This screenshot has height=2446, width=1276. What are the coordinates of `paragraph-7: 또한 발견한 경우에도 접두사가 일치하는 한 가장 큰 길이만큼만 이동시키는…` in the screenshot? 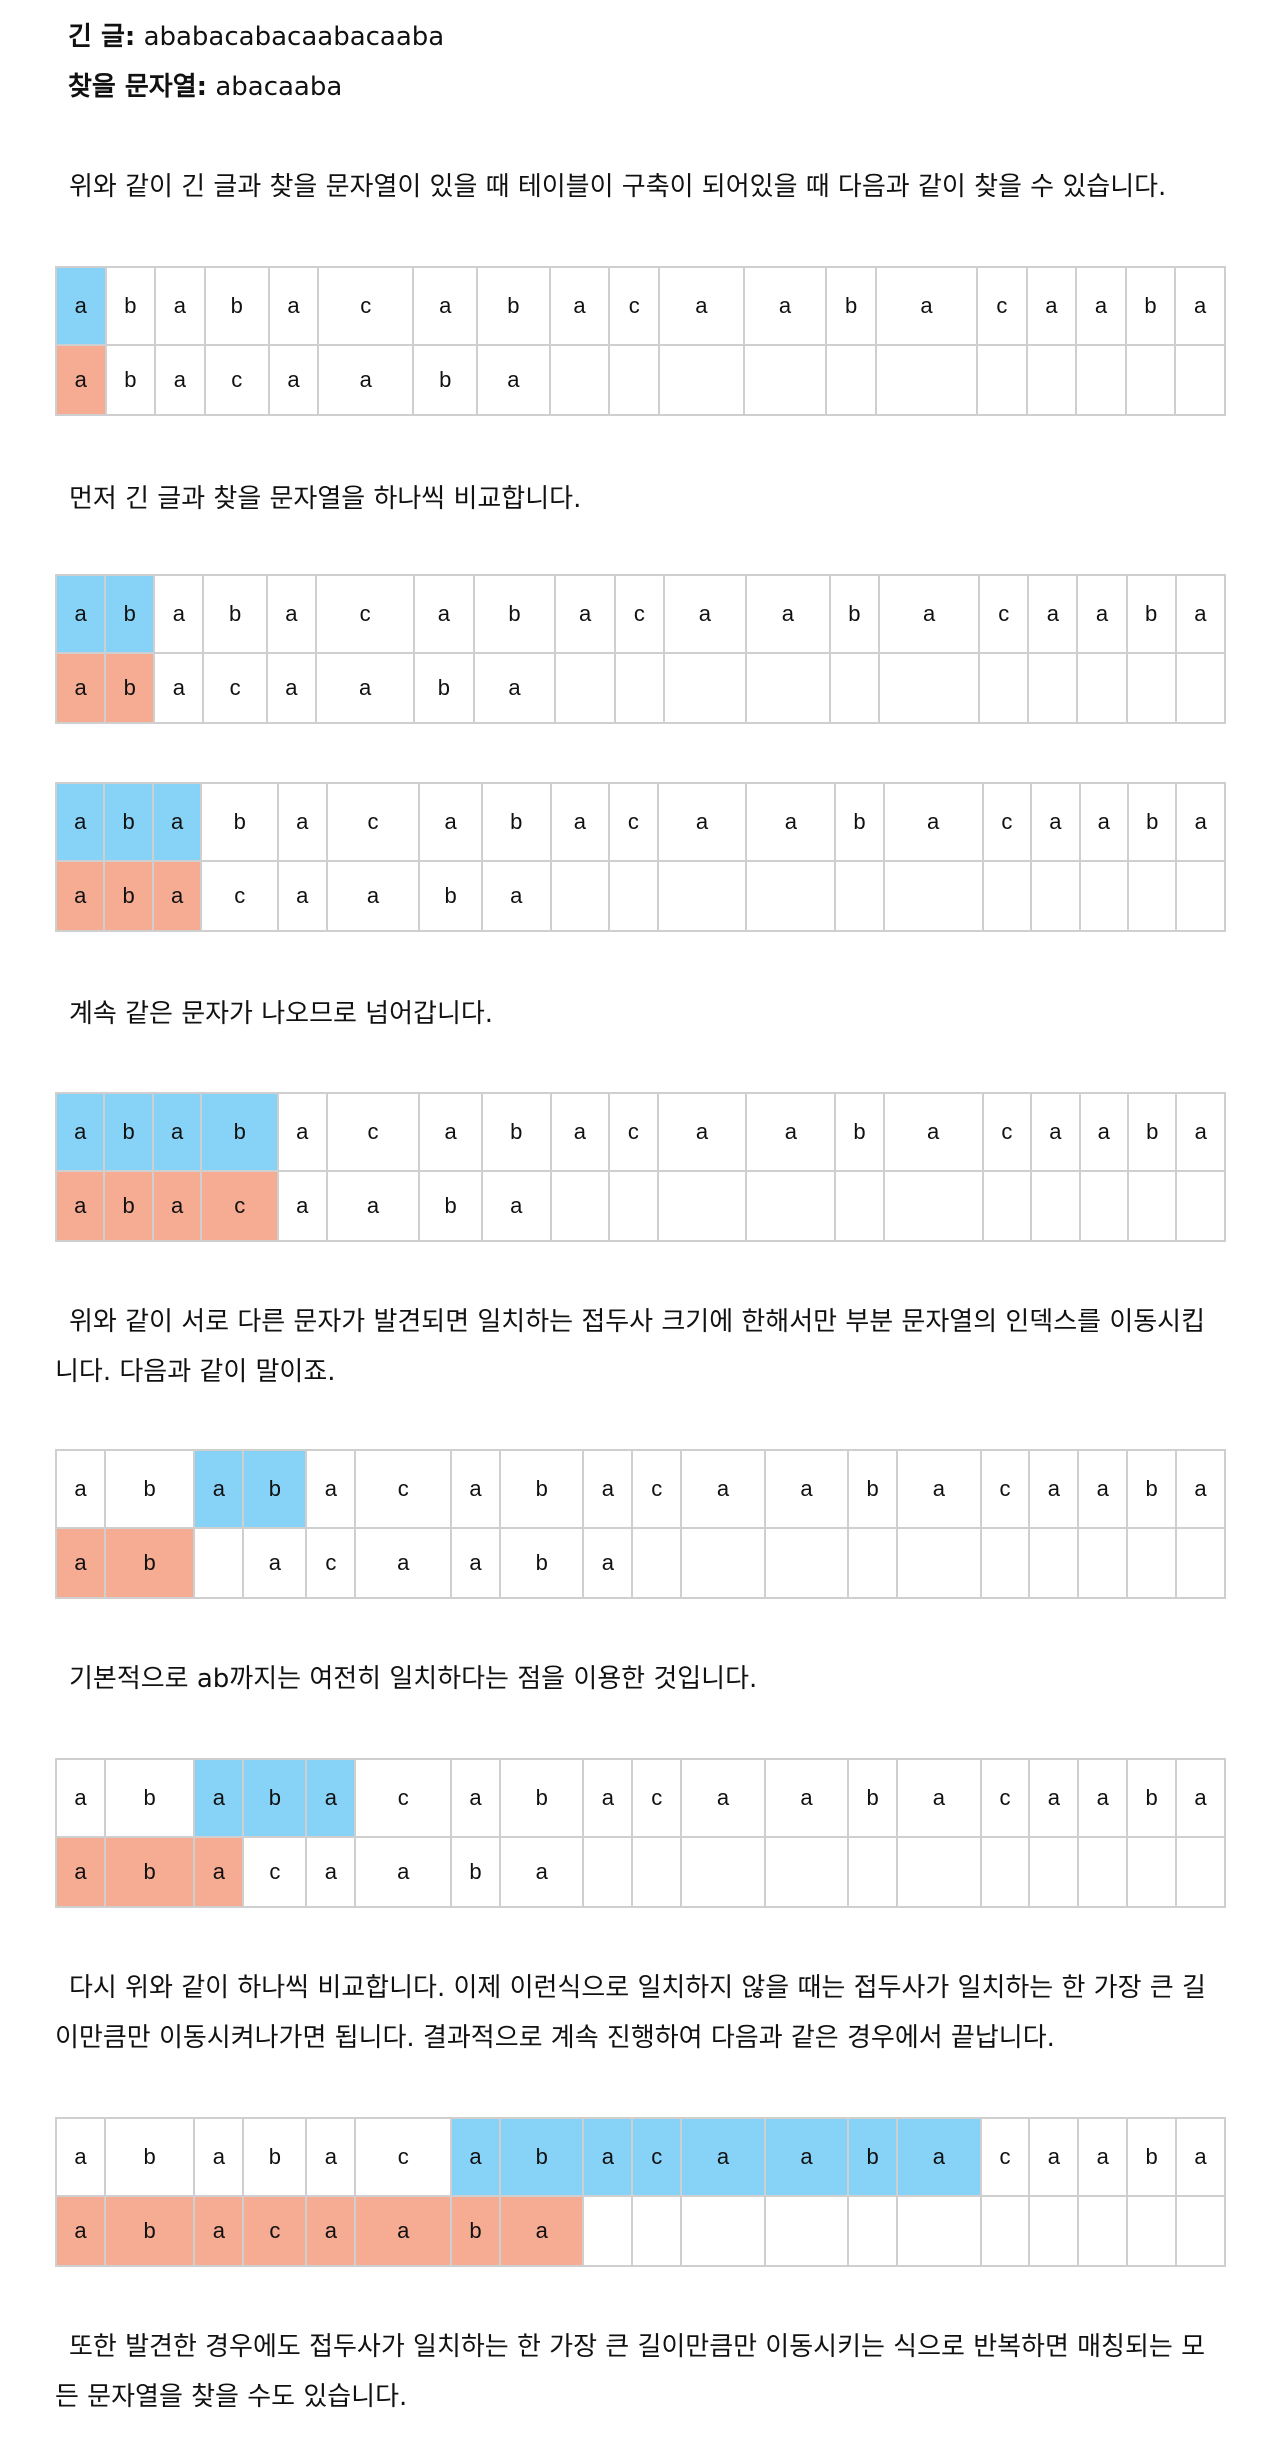 It's located at (630, 2372).